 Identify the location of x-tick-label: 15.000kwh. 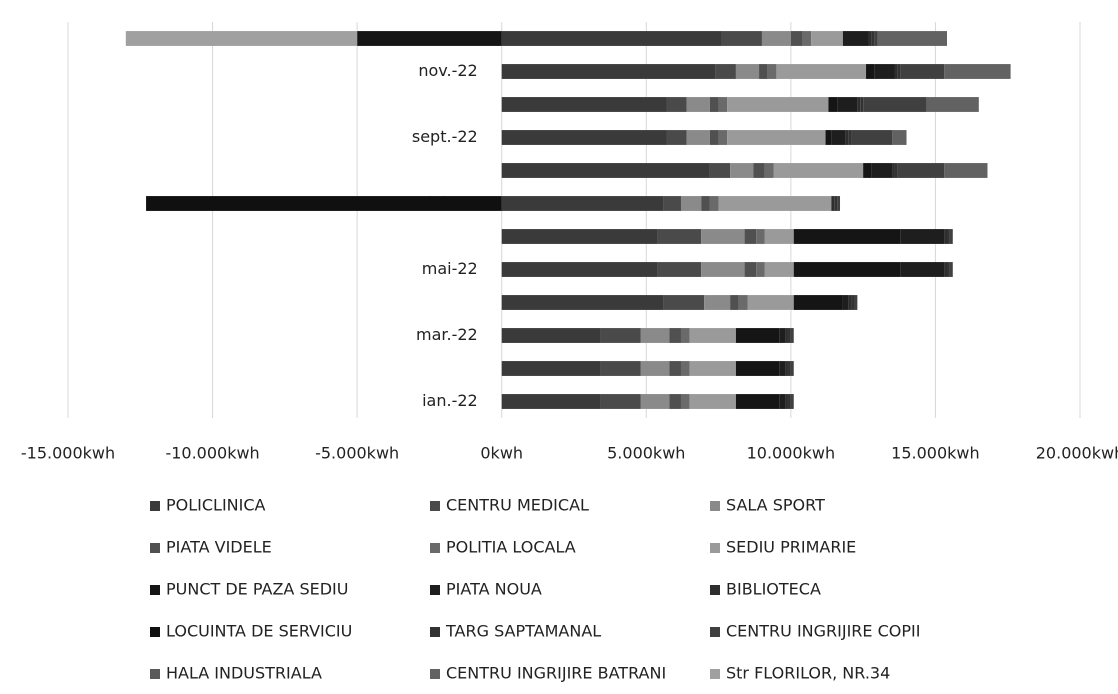
(935, 453).